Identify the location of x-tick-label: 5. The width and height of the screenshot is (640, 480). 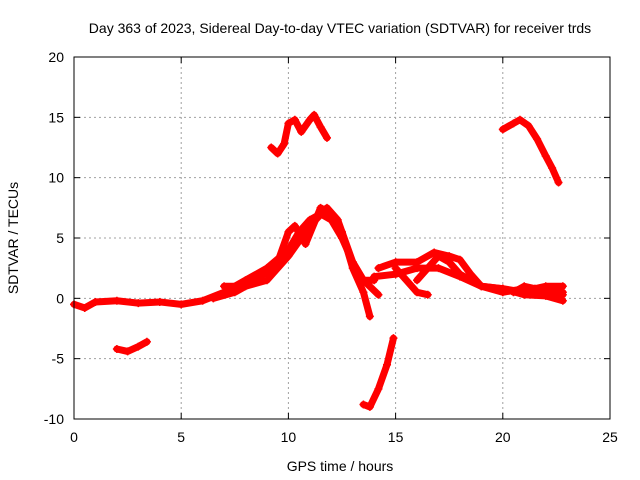
(181, 437).